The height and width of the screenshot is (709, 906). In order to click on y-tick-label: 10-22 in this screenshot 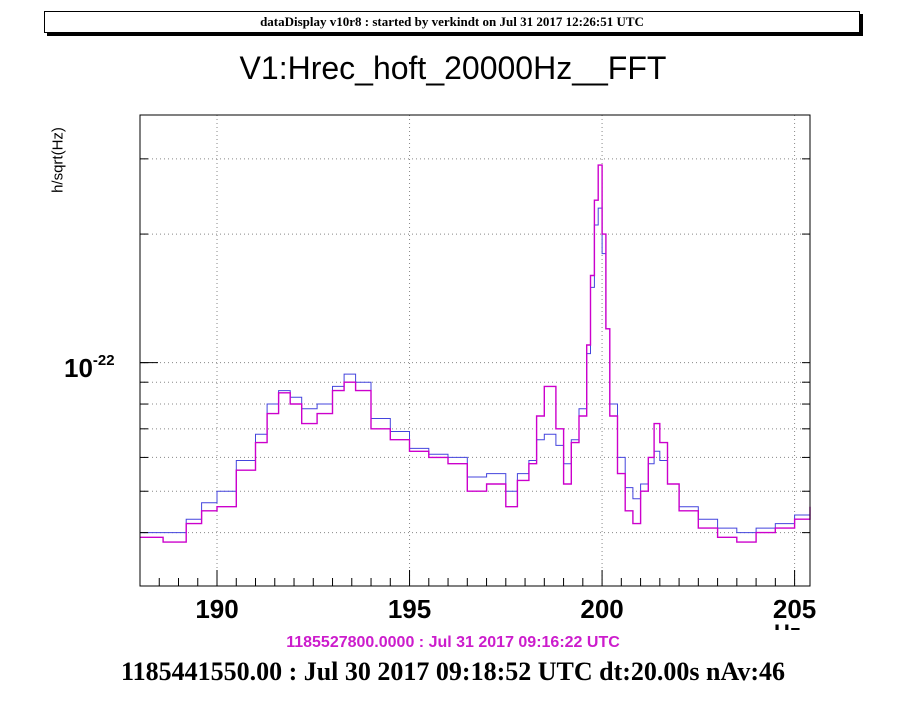, I will do `click(89, 367)`.